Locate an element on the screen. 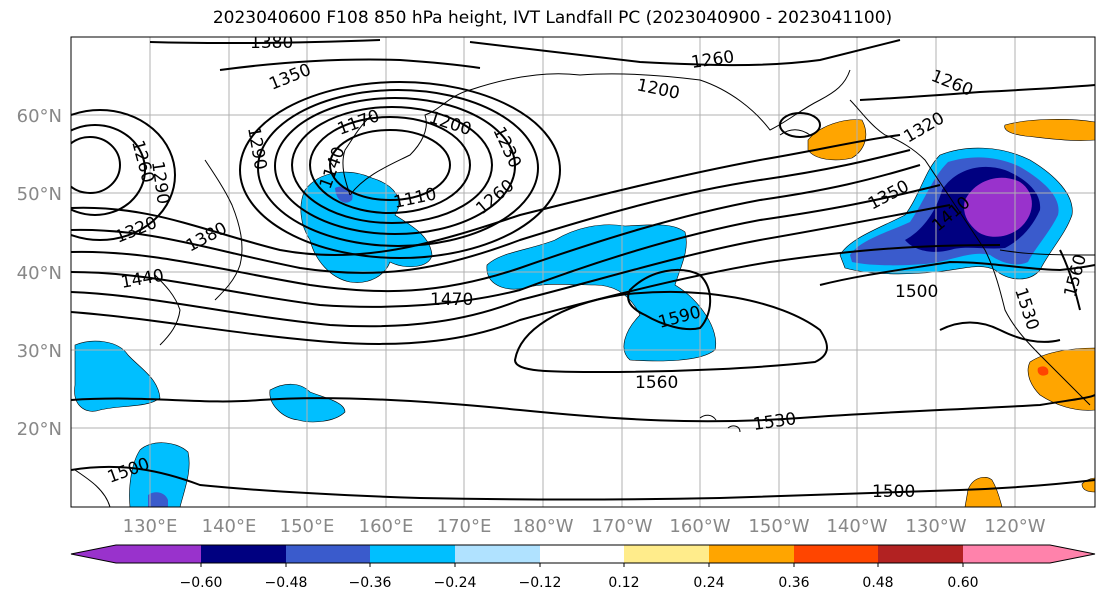 This screenshot has height=601, width=1105. colorbar-tick-label: −0.24 is located at coordinates (455, 583).